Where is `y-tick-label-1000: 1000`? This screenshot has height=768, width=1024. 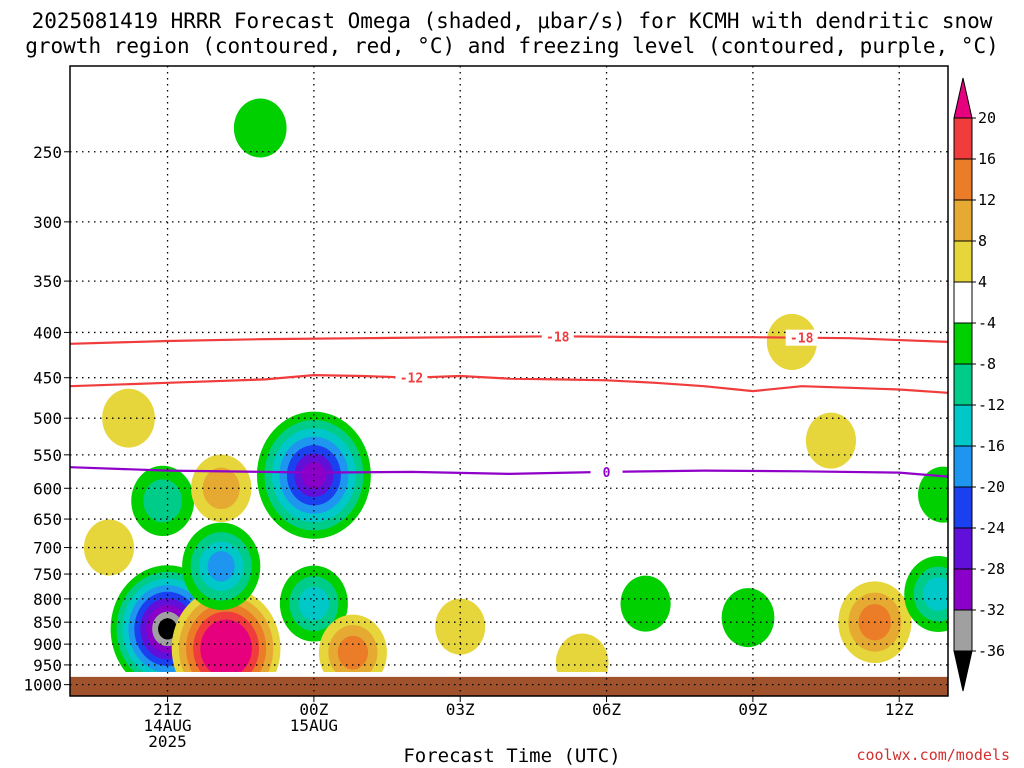 y-tick-label-1000: 1000 is located at coordinates (42, 685).